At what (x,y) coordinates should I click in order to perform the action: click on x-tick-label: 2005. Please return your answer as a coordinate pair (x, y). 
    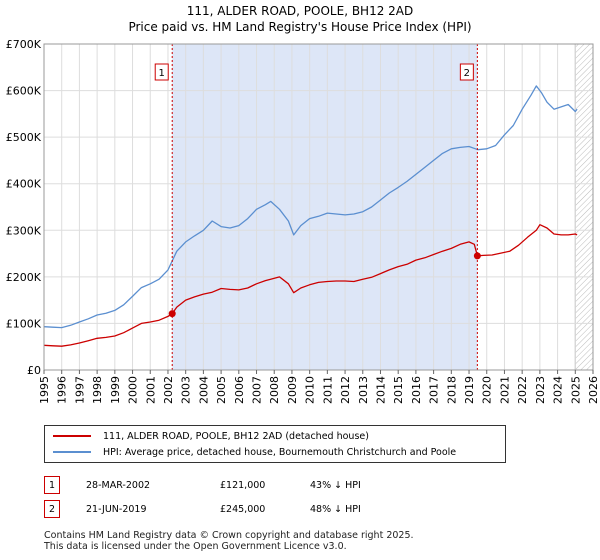
    Looking at the image, I should click on (221, 390).